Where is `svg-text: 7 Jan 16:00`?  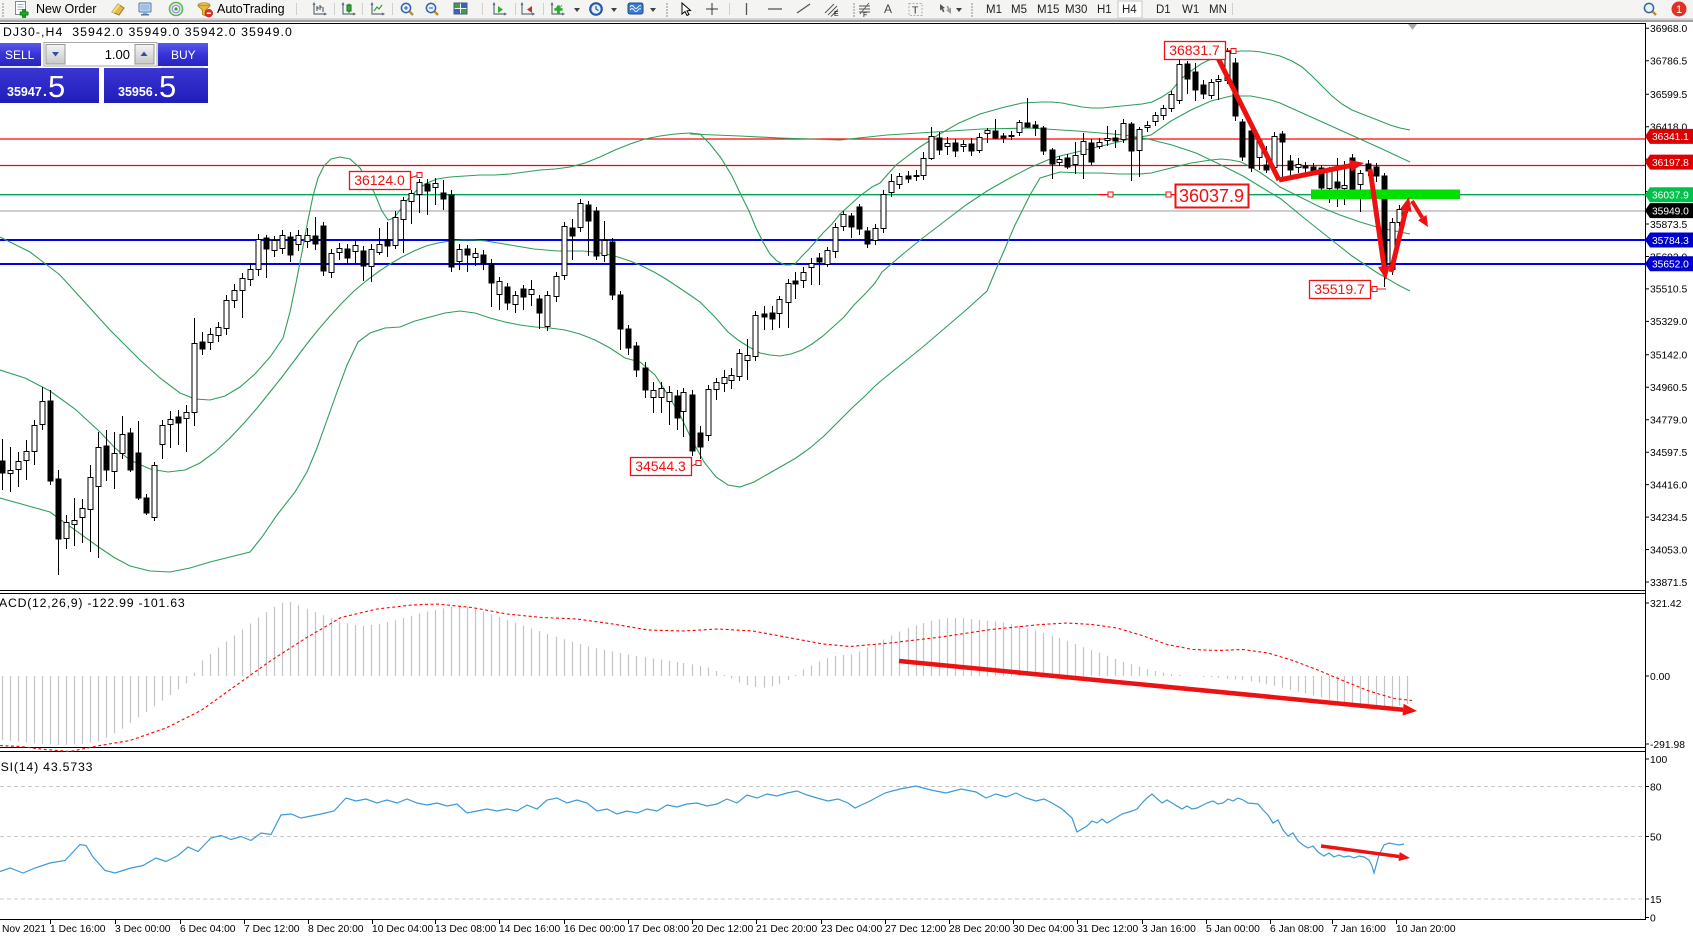
svg-text: 7 Jan 16:00 is located at coordinates (1359, 929).